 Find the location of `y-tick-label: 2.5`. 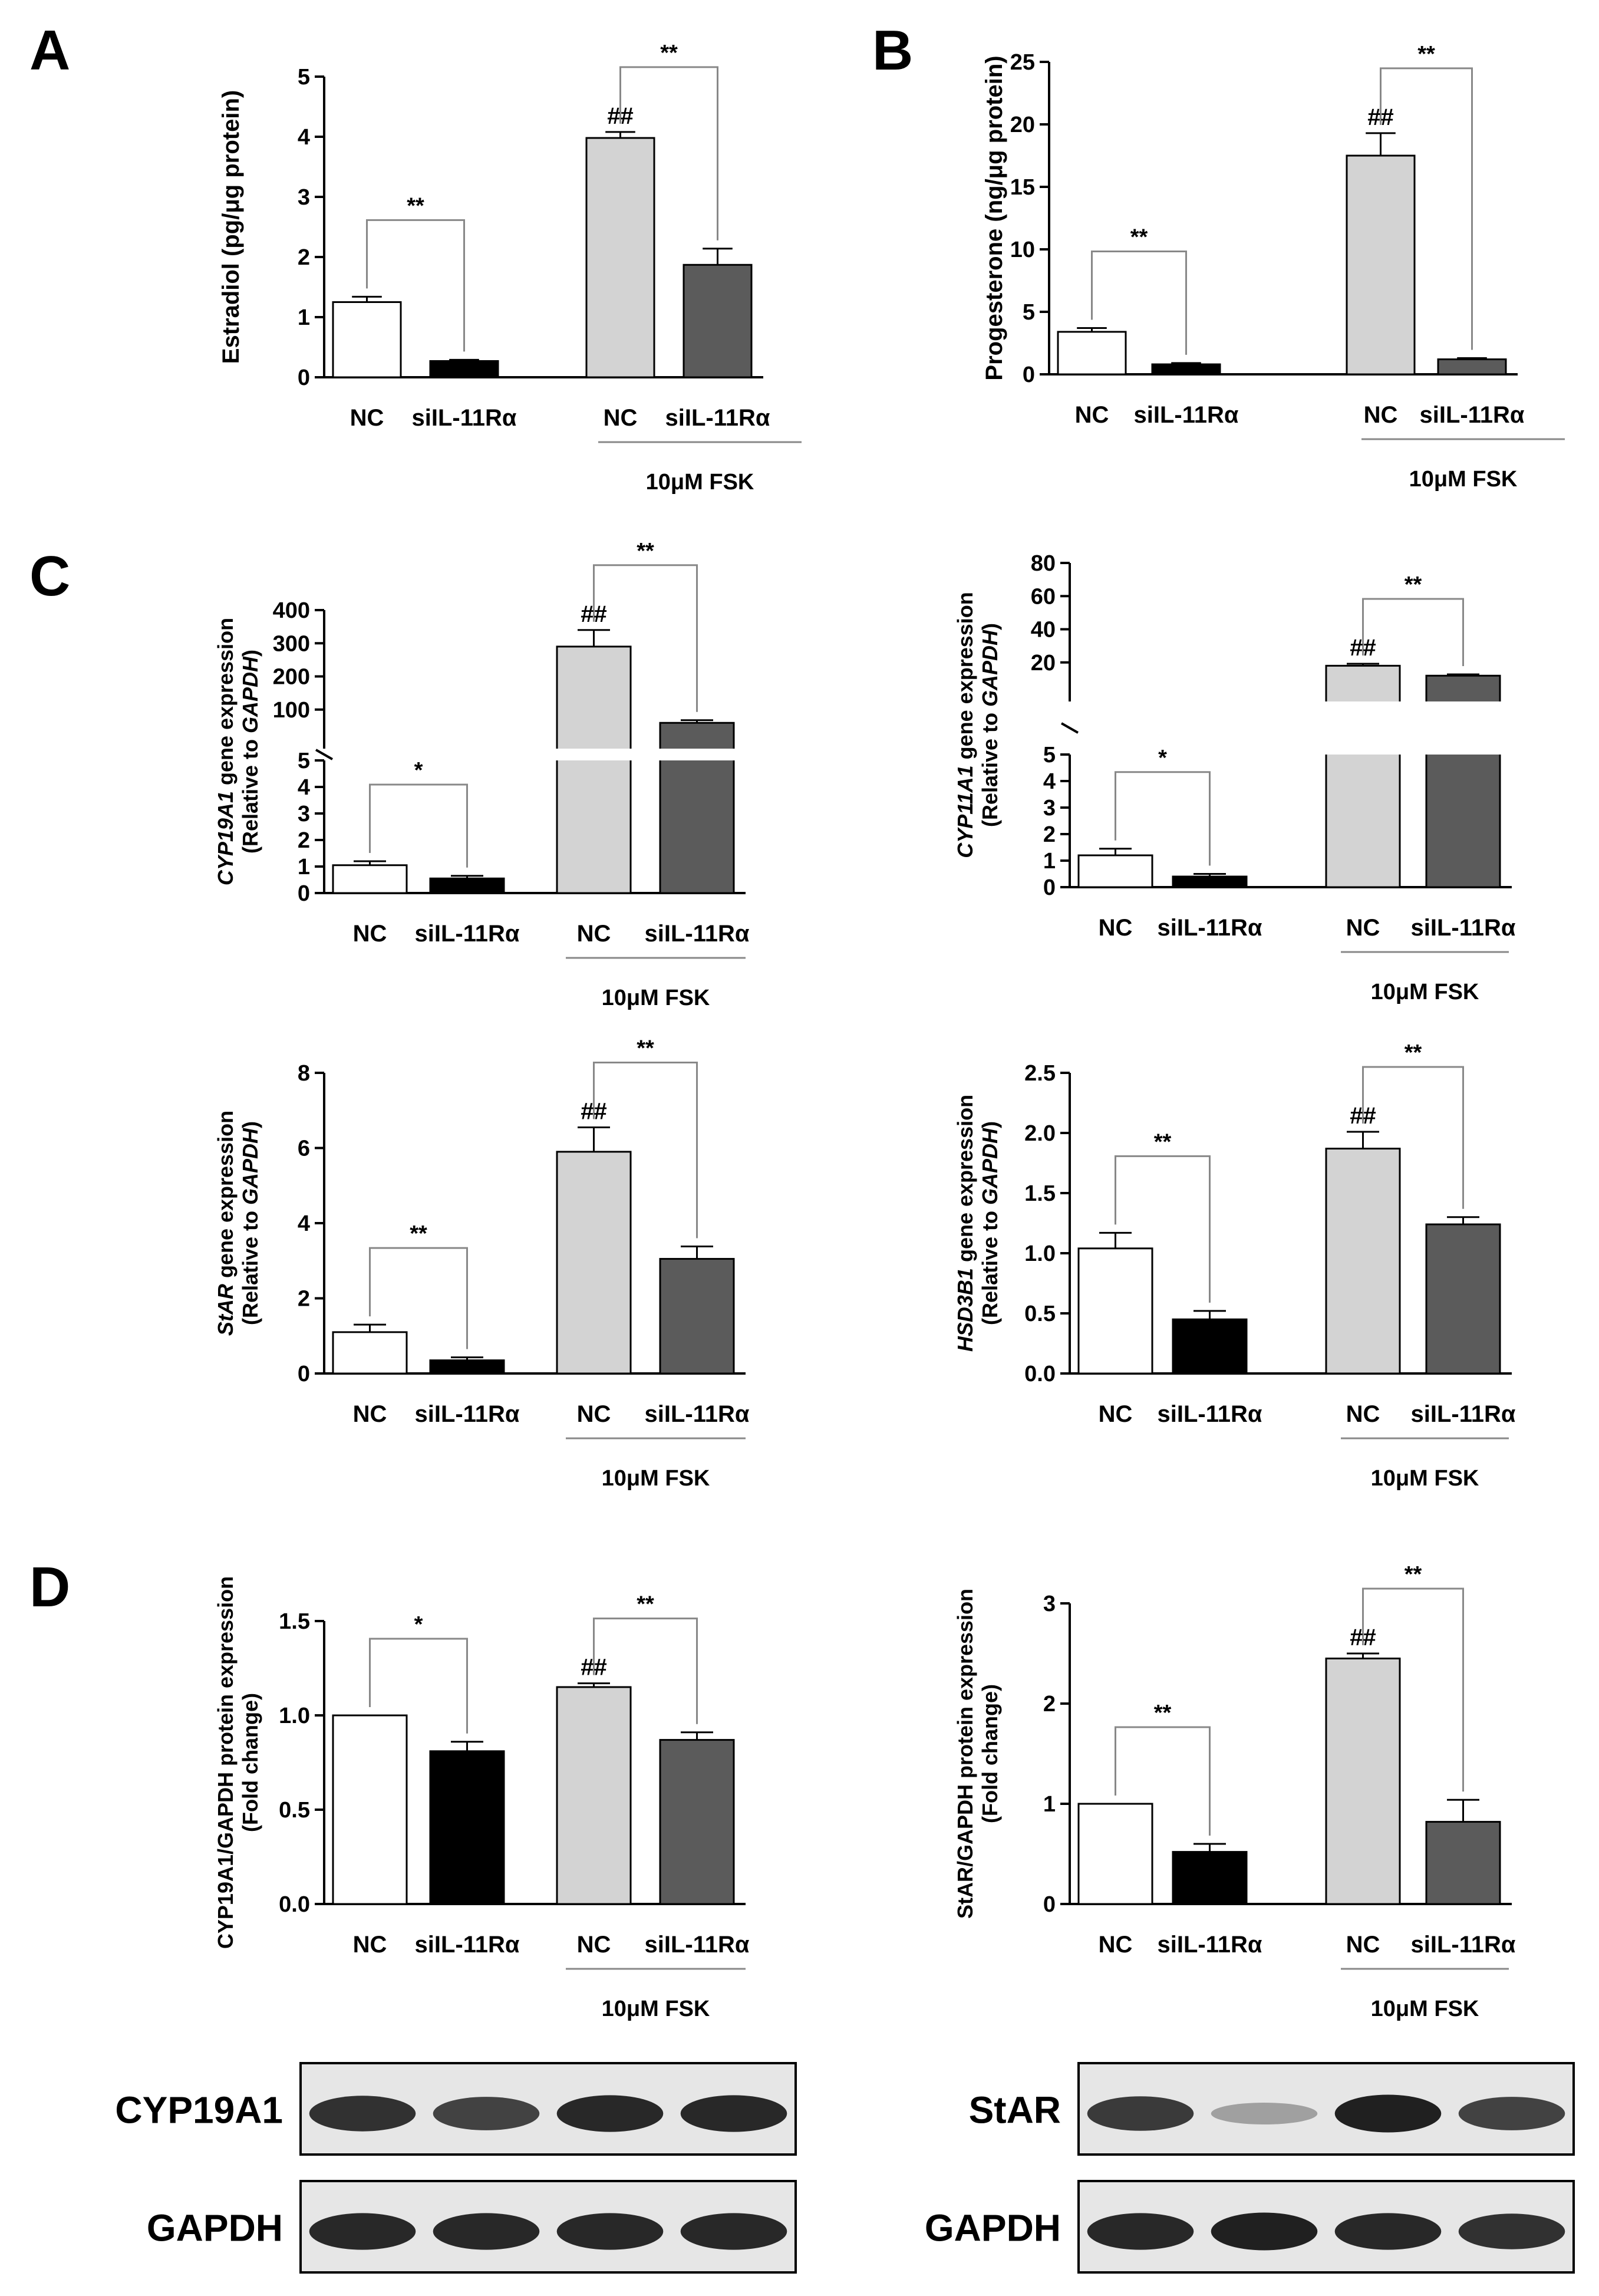

y-tick-label: 2.5 is located at coordinates (1040, 1073).